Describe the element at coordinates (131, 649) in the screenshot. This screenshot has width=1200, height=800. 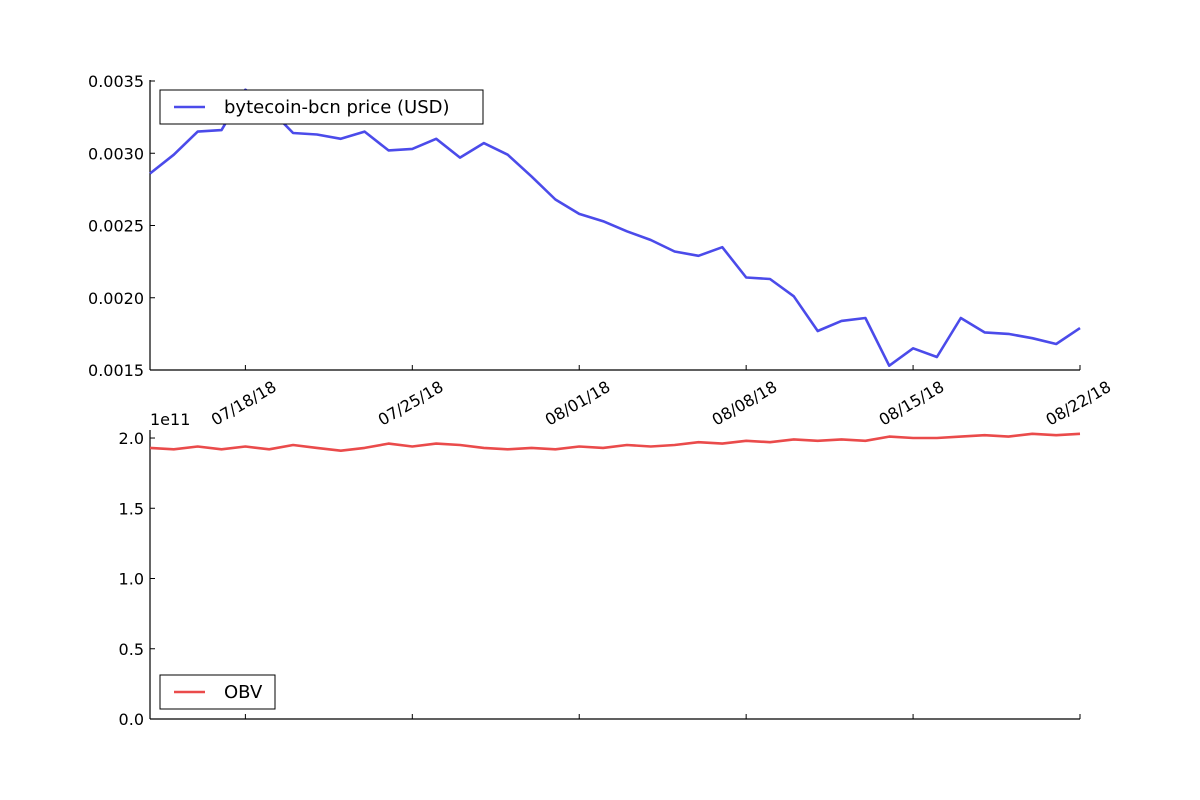
I see `obv-y-tick-label: 0.5` at that location.